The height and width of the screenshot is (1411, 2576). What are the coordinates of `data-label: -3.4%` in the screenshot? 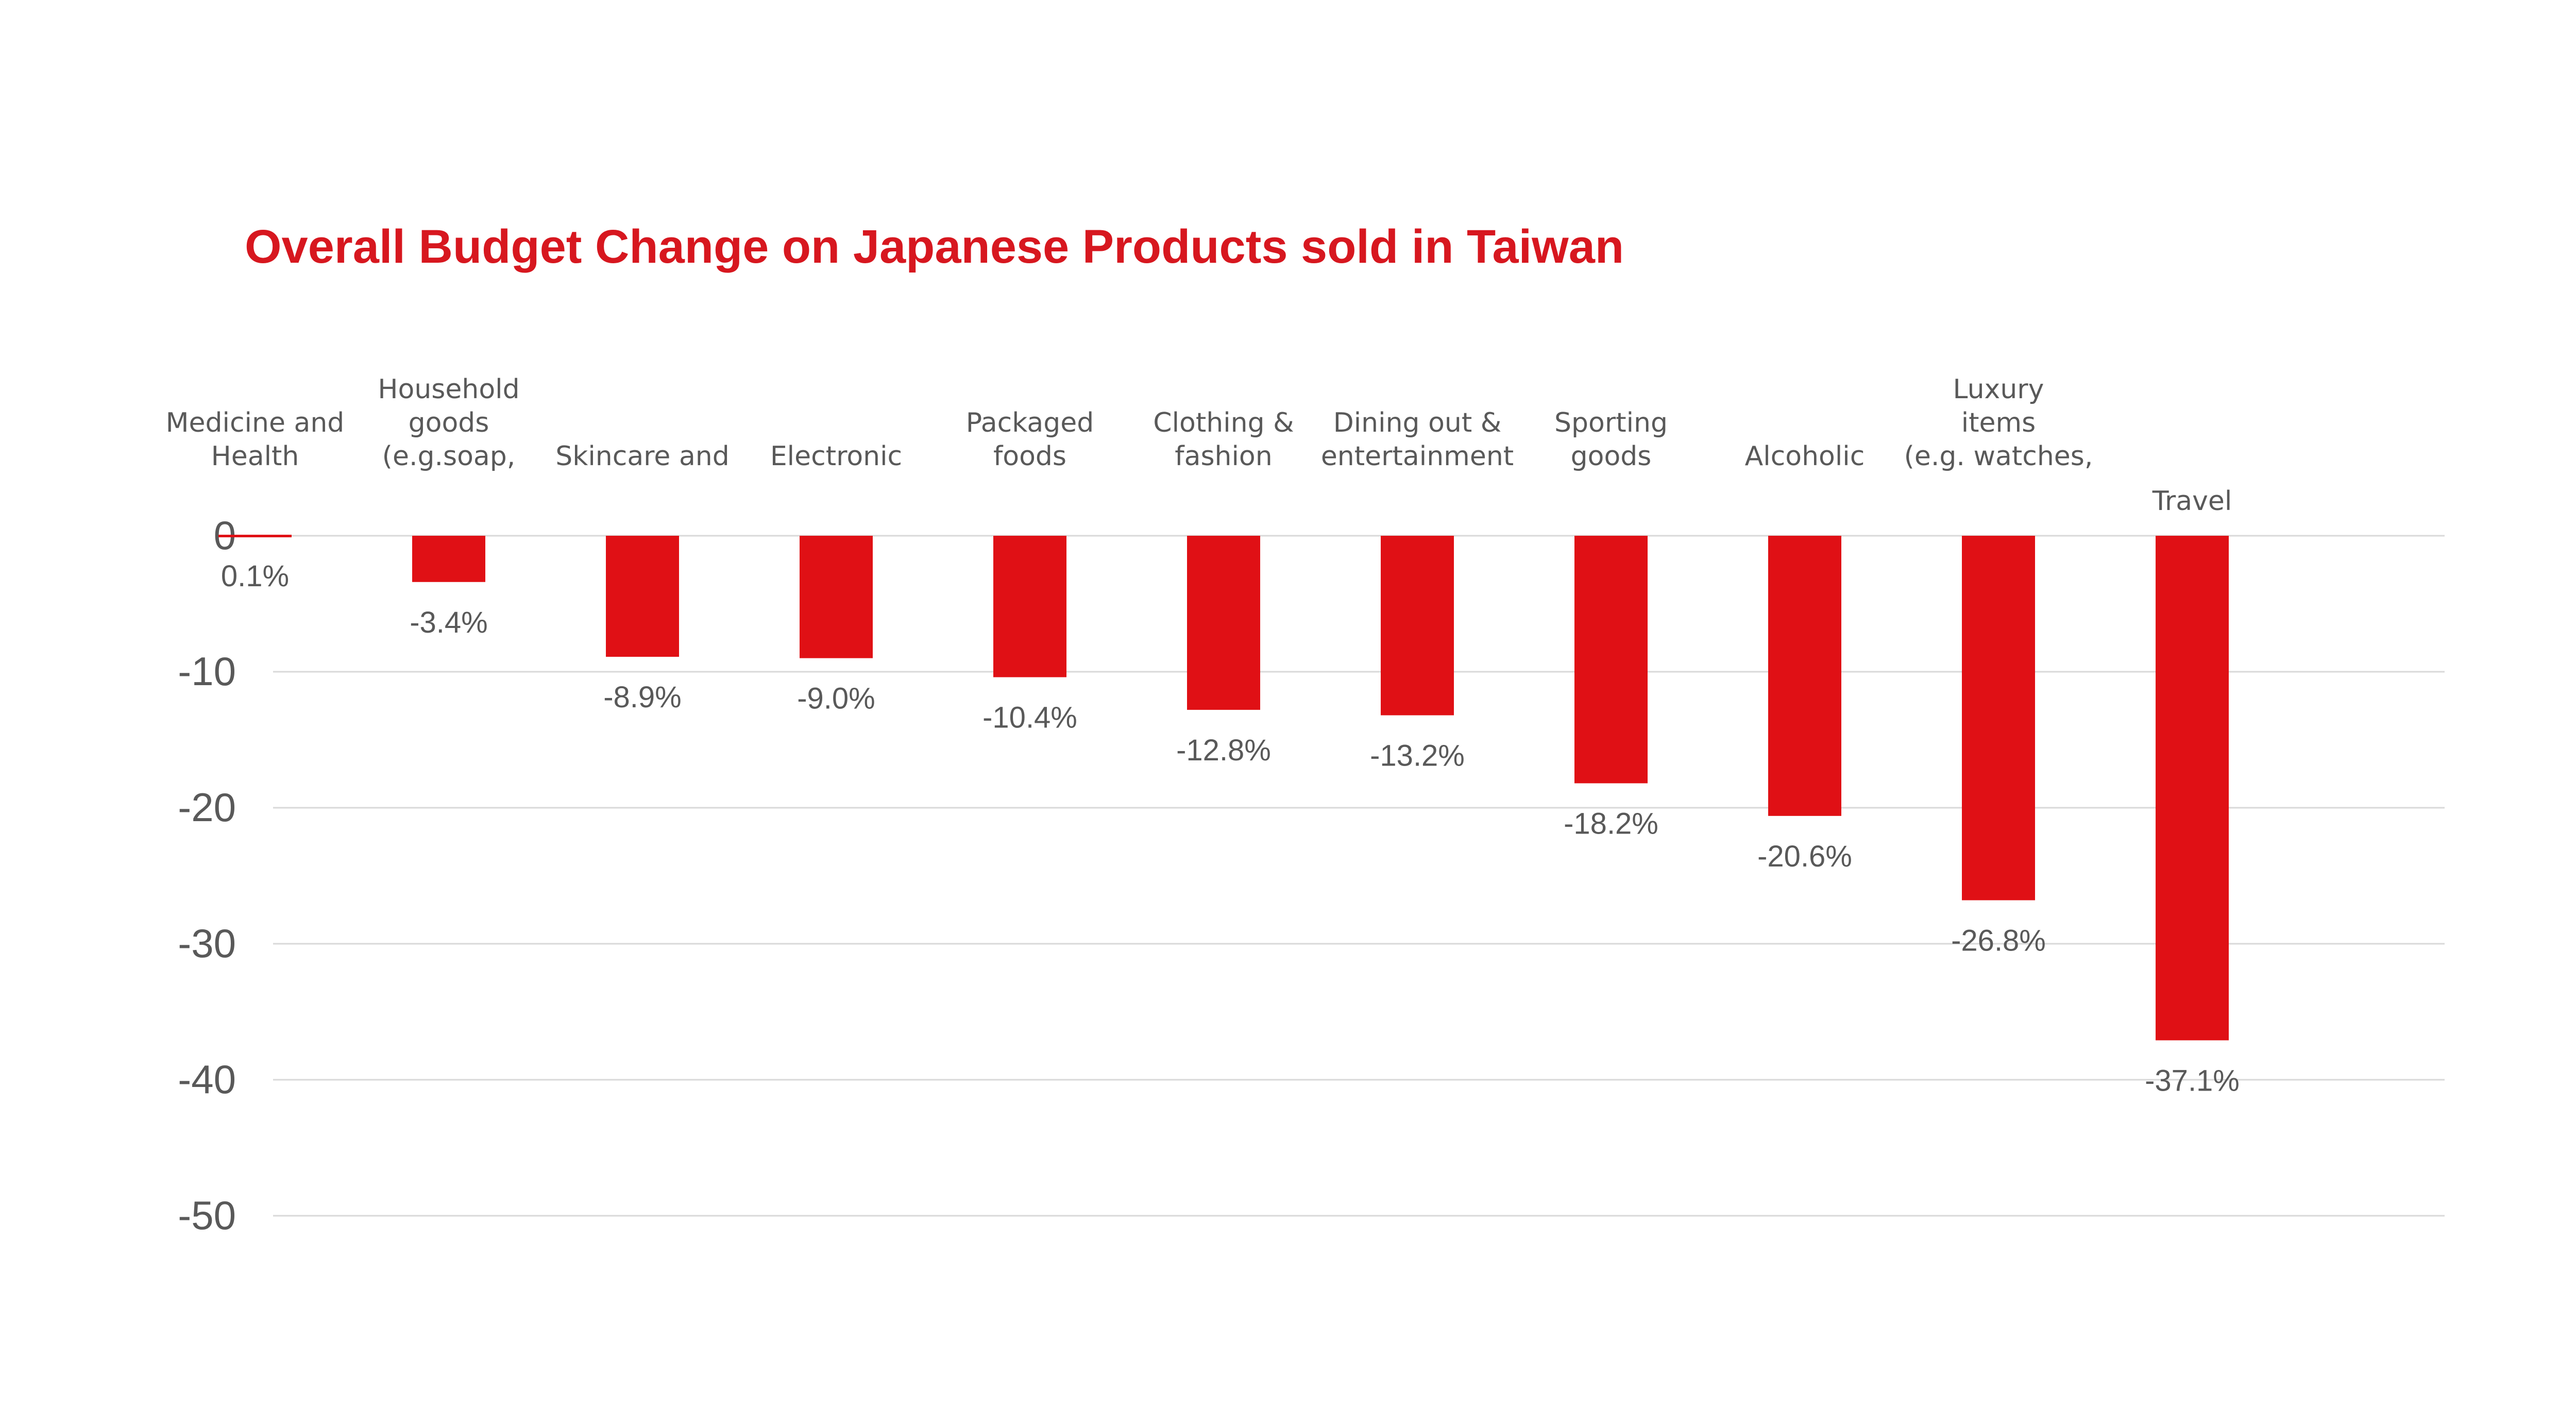 It's located at (449, 622).